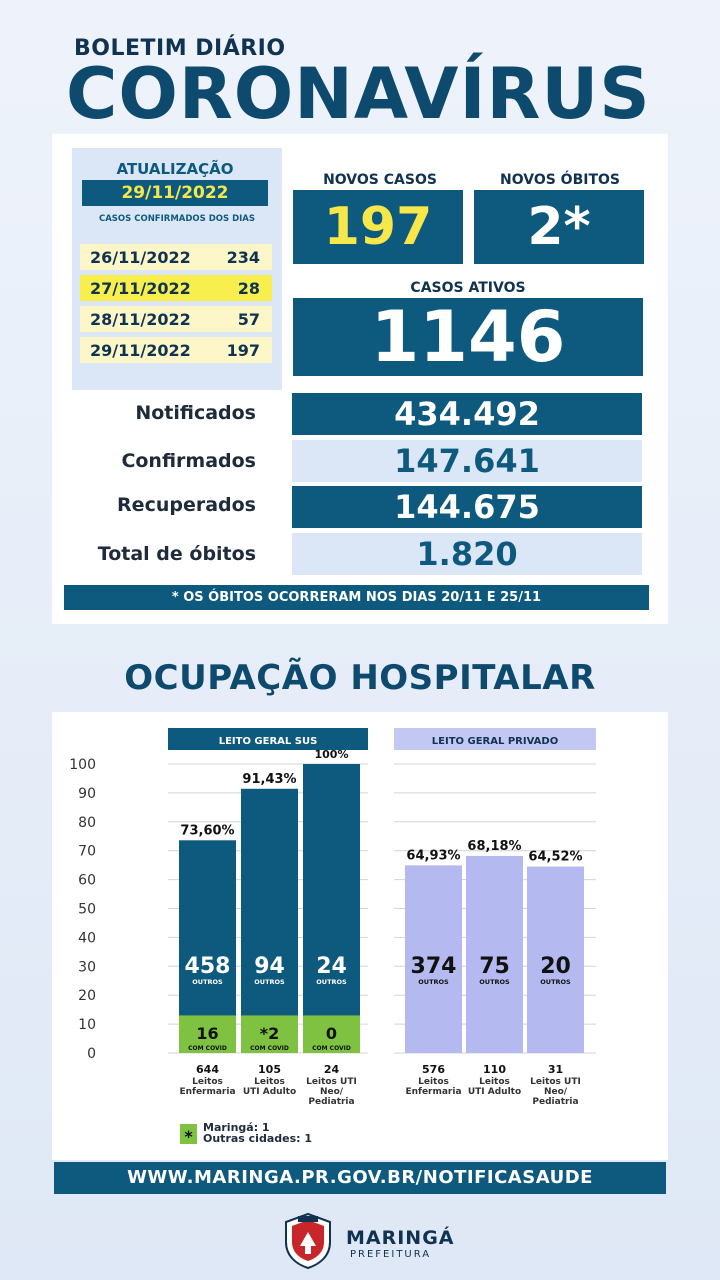  Describe the element at coordinates (468, 288) in the screenshot. I see `active-cases-label: CASOS ATIVOS` at that location.